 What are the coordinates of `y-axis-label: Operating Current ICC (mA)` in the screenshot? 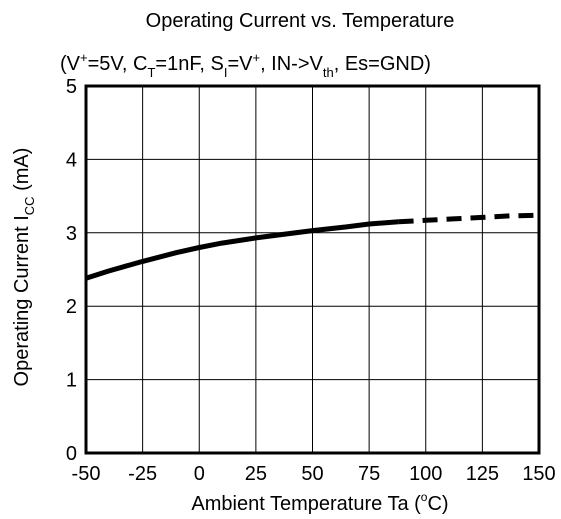 It's located at (24, 267).